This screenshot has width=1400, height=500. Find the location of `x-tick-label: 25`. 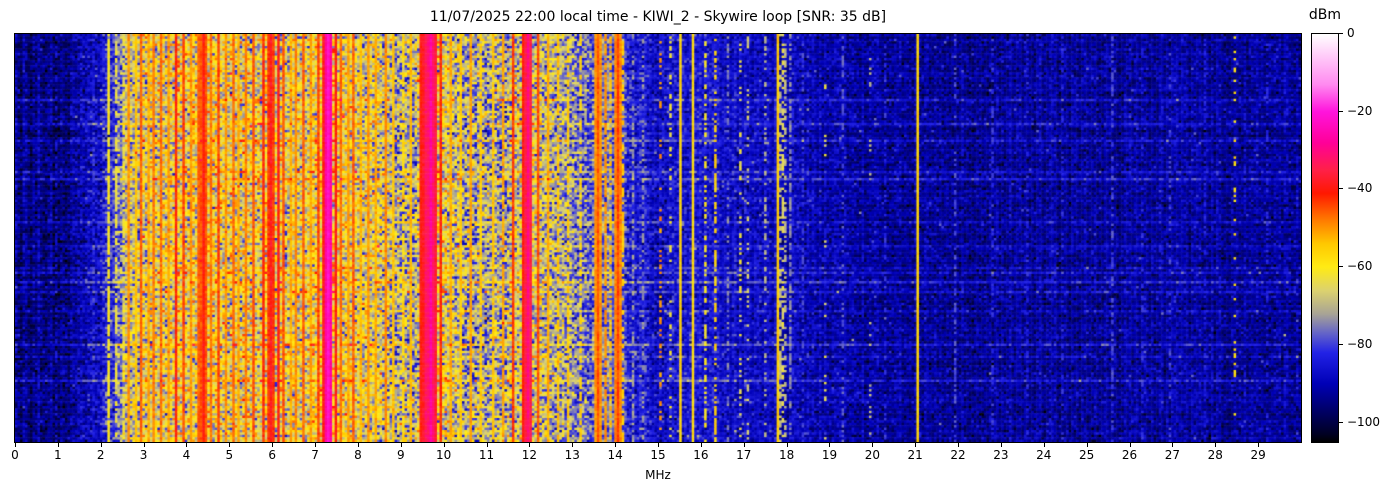

x-tick-label: 25 is located at coordinates (1087, 455).